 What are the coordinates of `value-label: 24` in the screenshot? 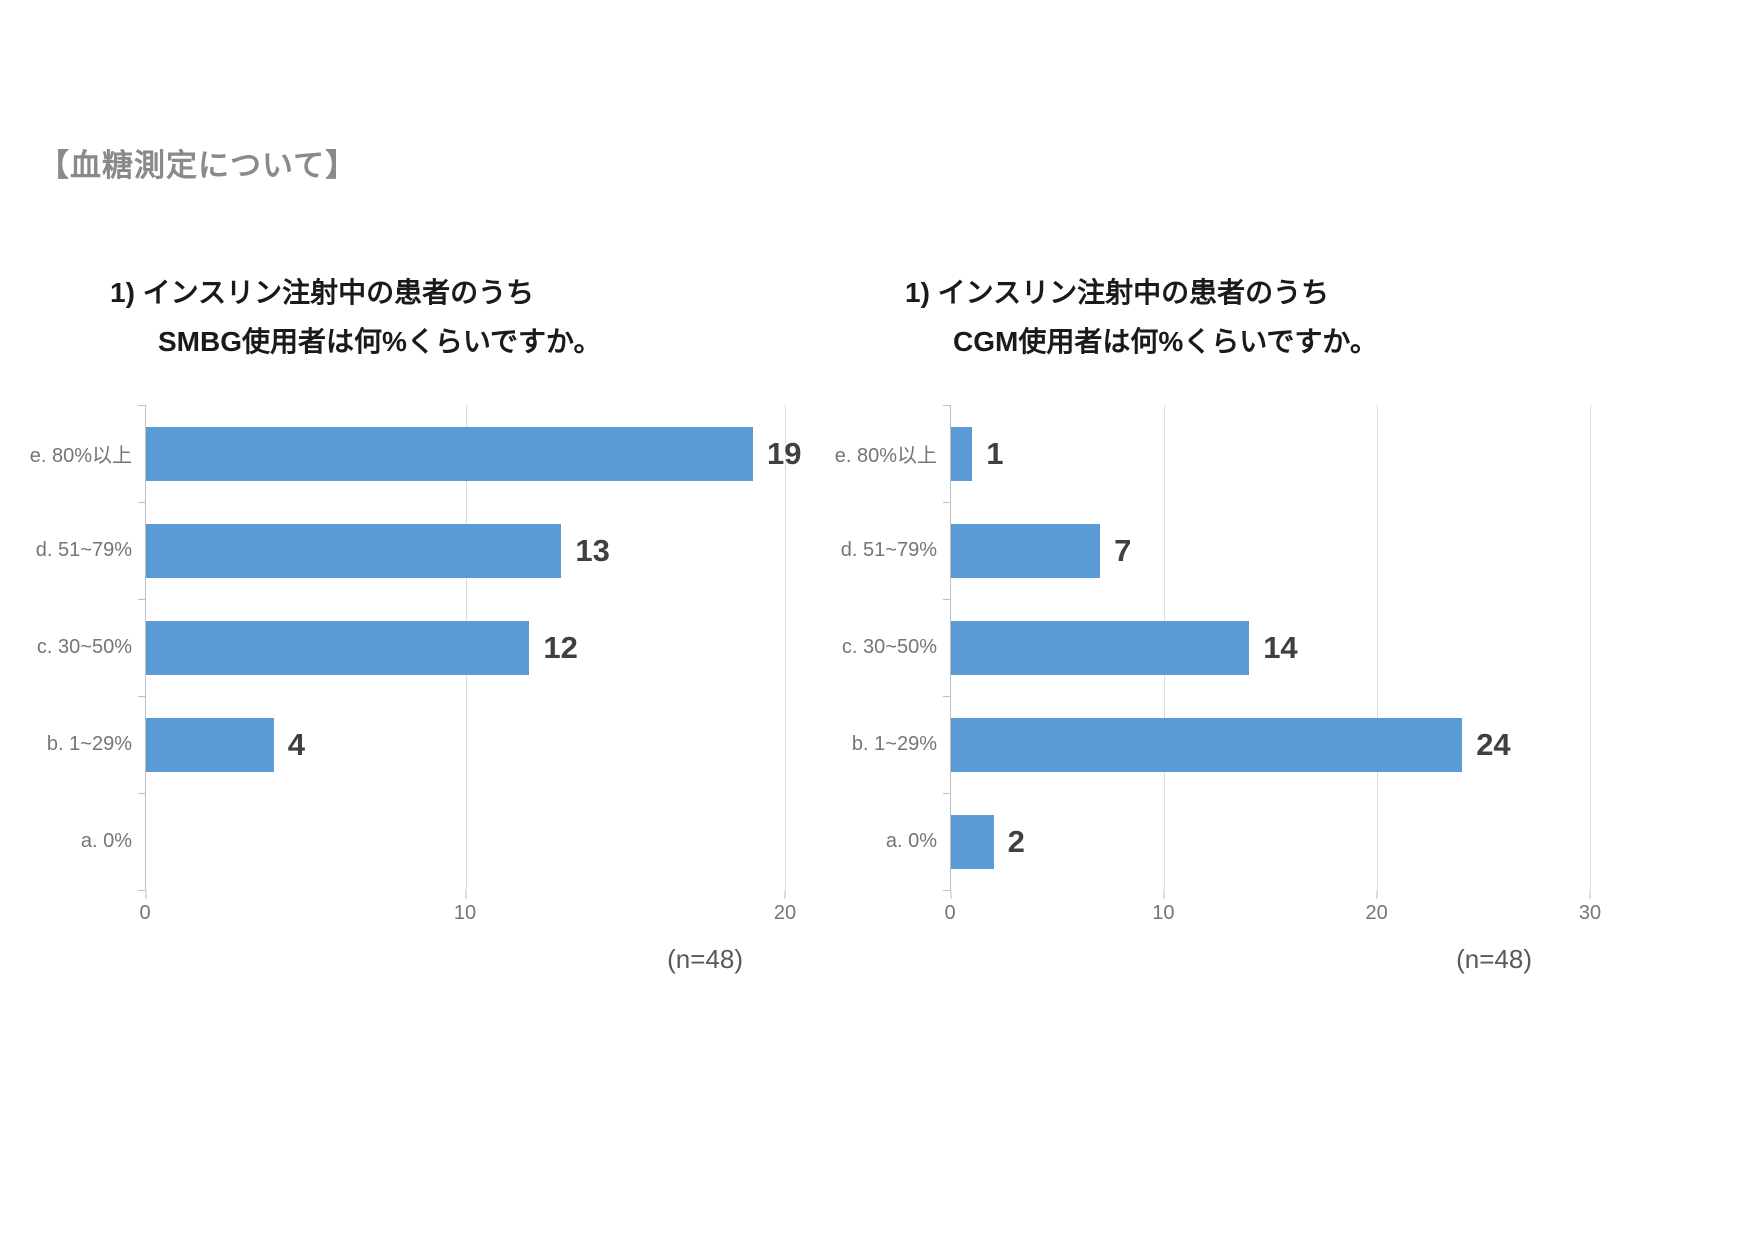 It's located at (1493, 744).